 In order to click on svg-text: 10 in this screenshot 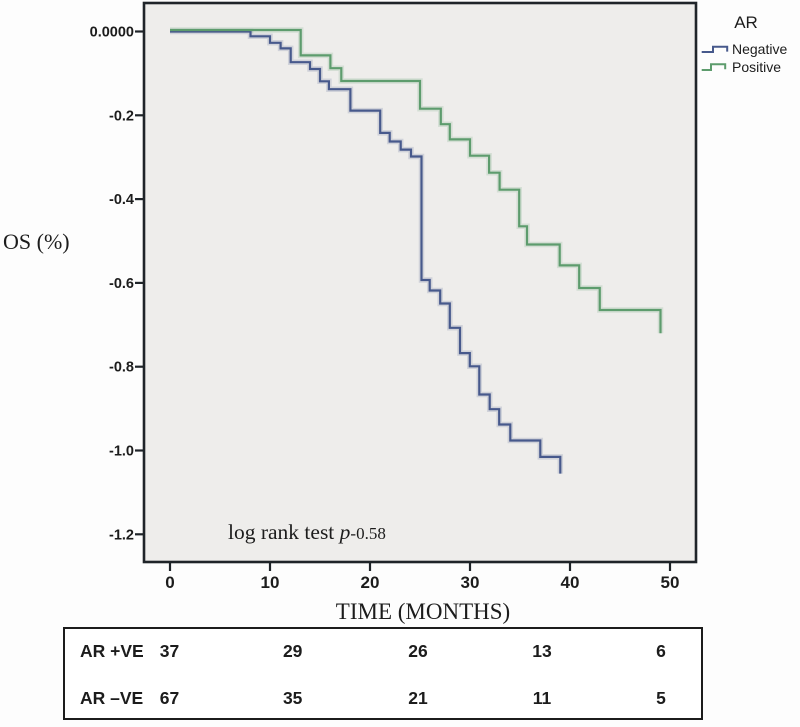, I will do `click(270, 582)`.